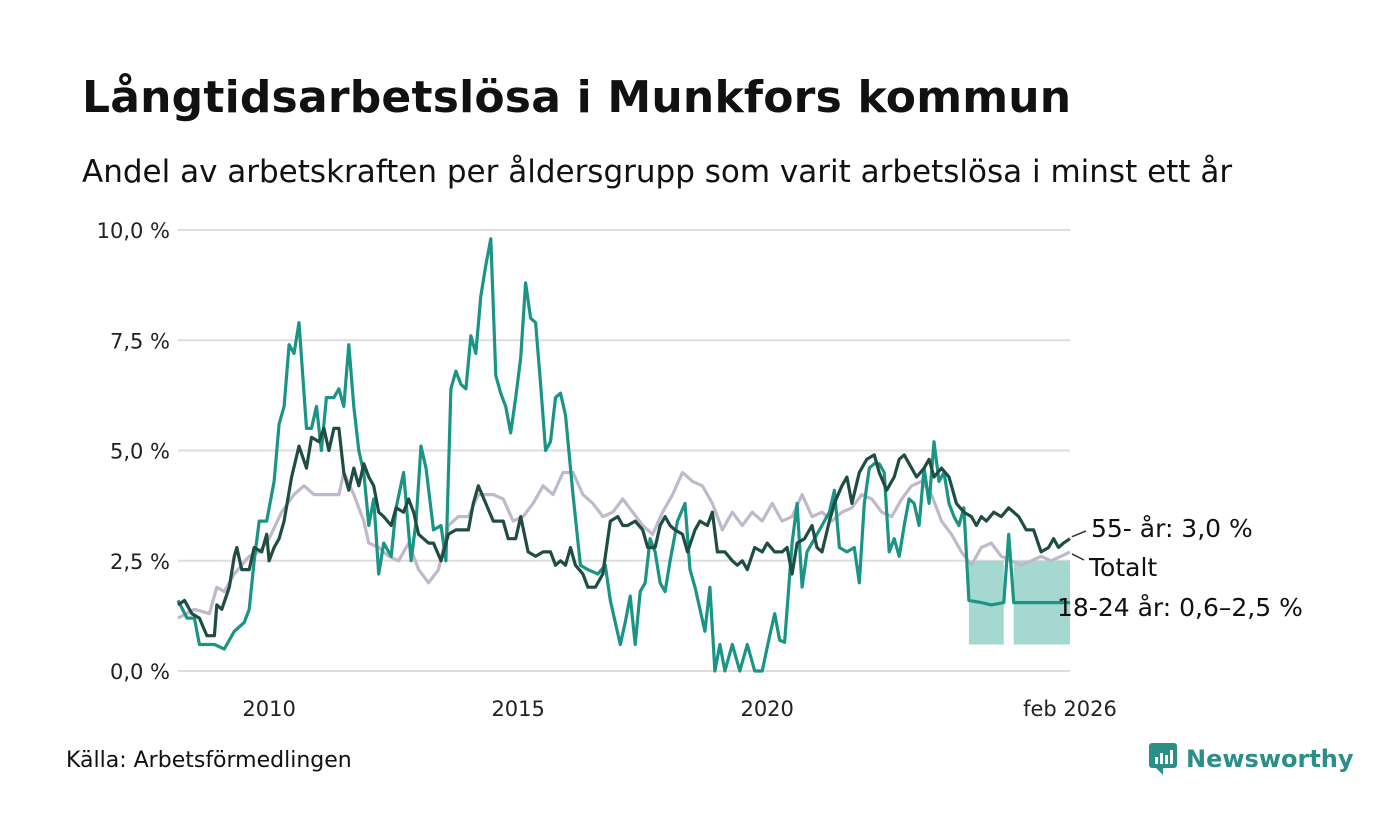  I want to click on series-line-totalt, so click(624, 545).